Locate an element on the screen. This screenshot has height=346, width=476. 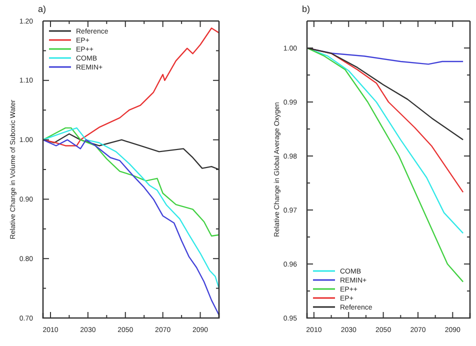
chart-title: b) is located at coordinates (306, 9).